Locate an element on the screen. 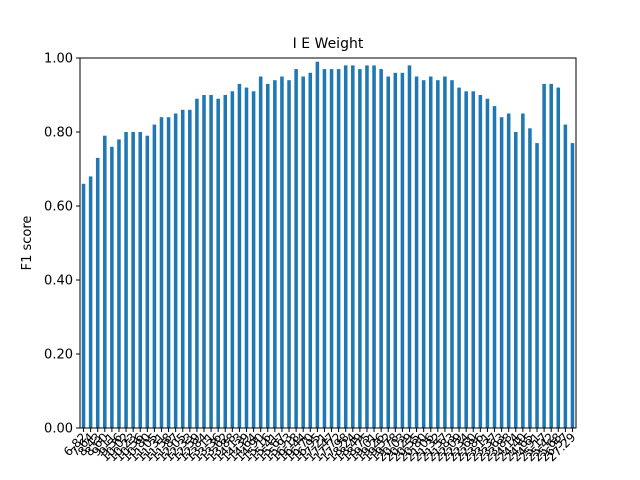 The width and height of the screenshot is (640, 480). chart-title: I E Weight is located at coordinates (328, 44).